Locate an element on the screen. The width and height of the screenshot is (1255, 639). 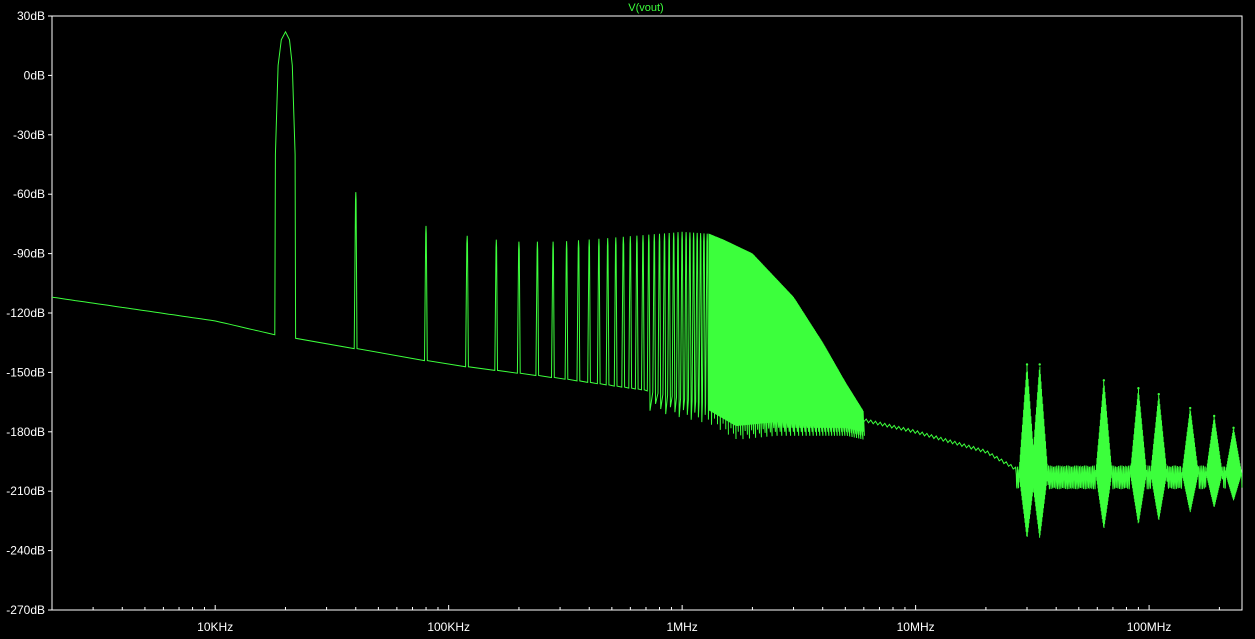
y-tick-label: -90dB is located at coordinates (29, 254).